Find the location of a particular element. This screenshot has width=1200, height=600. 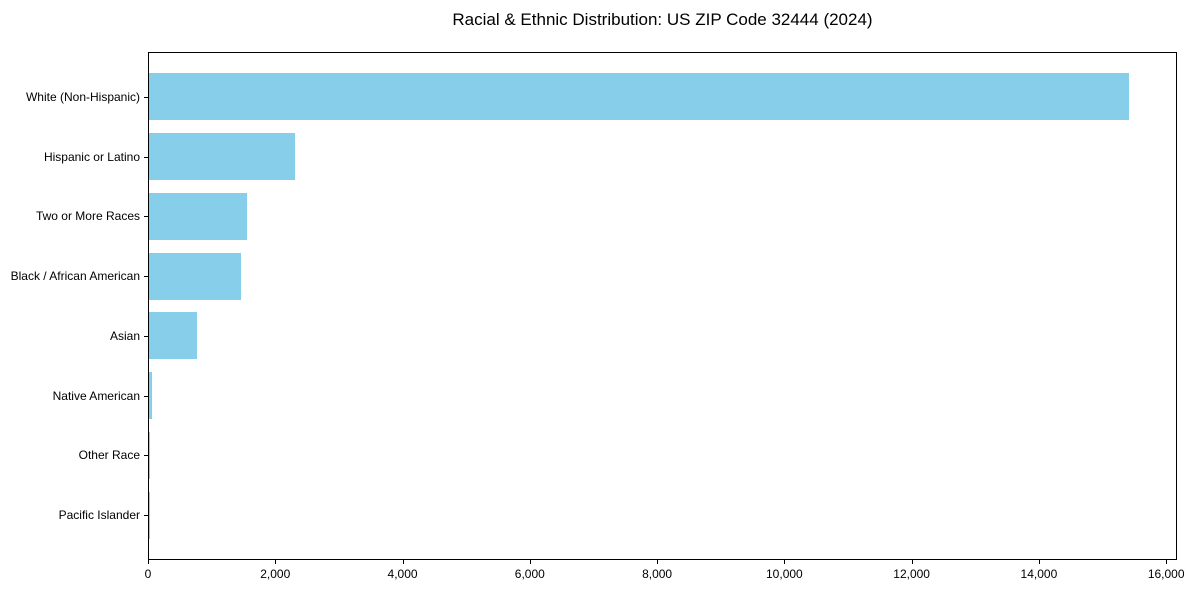

y-axis-category-label: Pacific Islander is located at coordinates (99, 515).